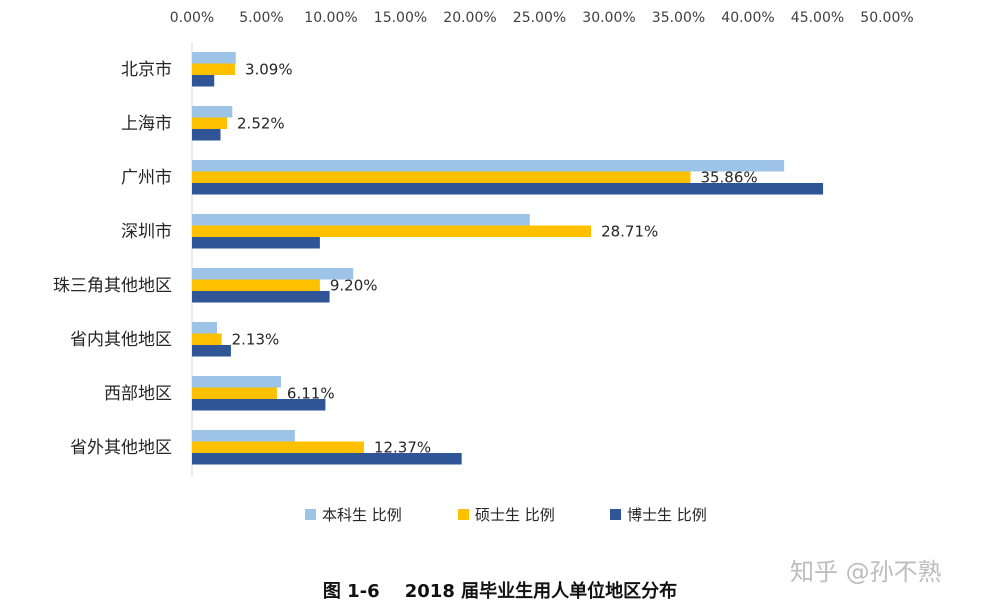  What do you see at coordinates (146, 70) in the screenshot?
I see `category-label: 北京市` at bounding box center [146, 70].